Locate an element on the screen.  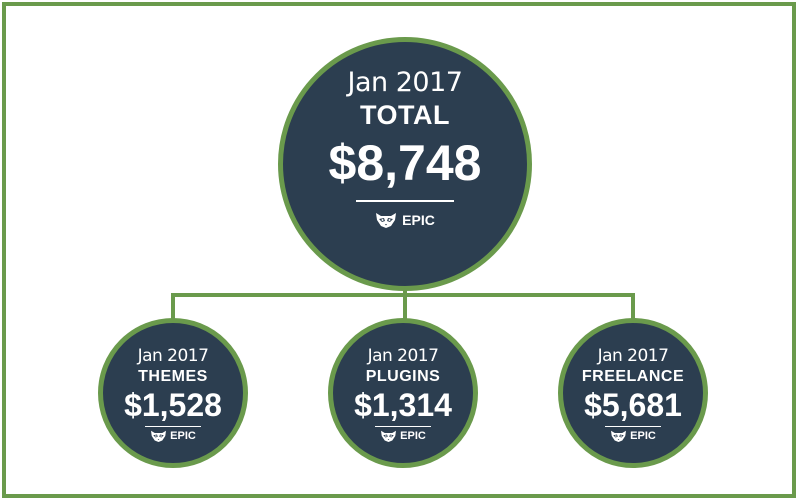
total-amount: $8,748 is located at coordinates (405, 163).